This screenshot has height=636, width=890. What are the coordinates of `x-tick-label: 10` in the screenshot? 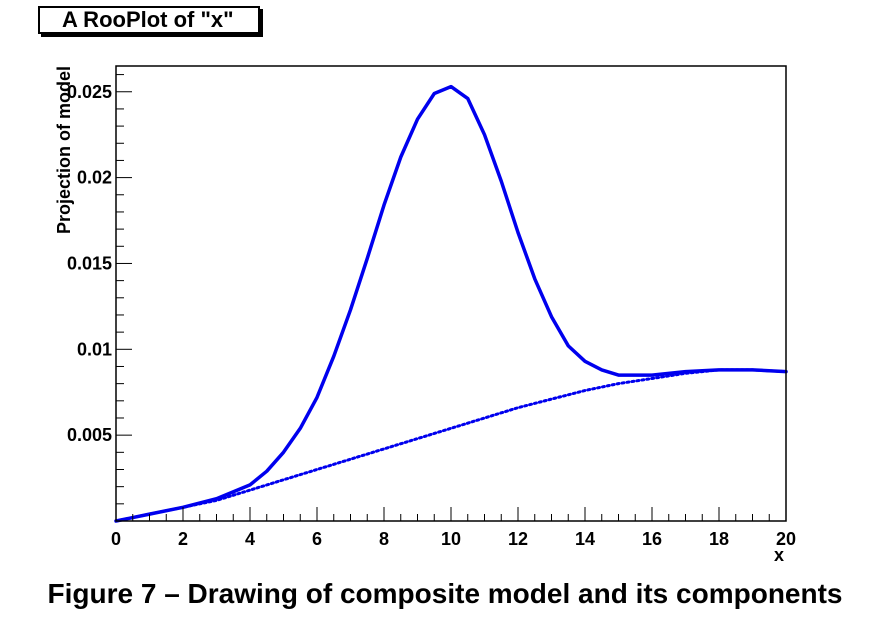 It's located at (451, 539).